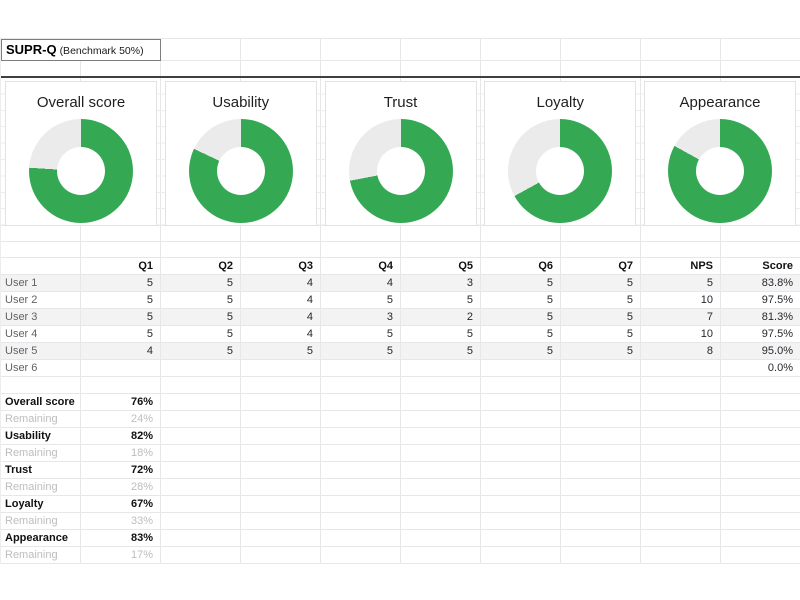 The image size is (800, 600). I want to click on summary-row: Remaining 28%, so click(400, 487).